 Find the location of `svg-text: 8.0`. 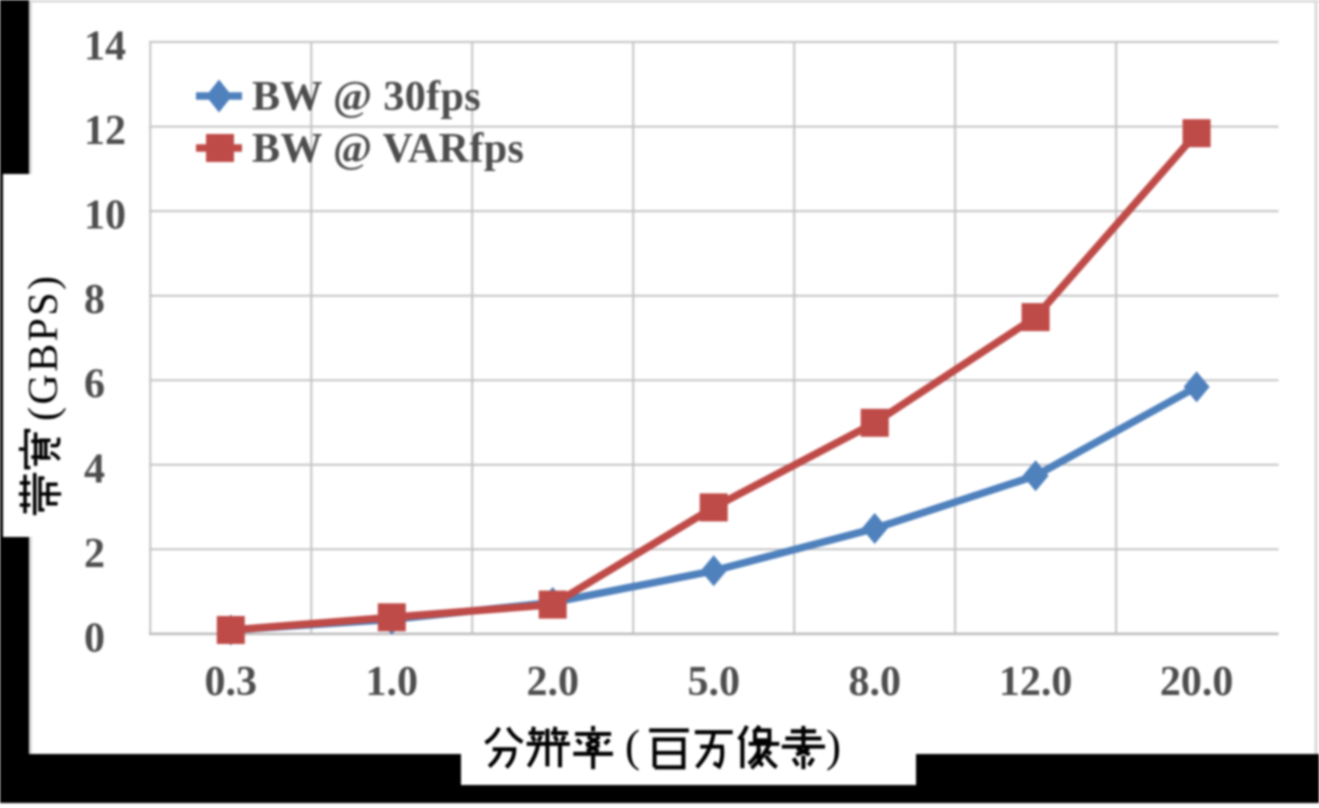

svg-text: 8.0 is located at coordinates (874, 682).